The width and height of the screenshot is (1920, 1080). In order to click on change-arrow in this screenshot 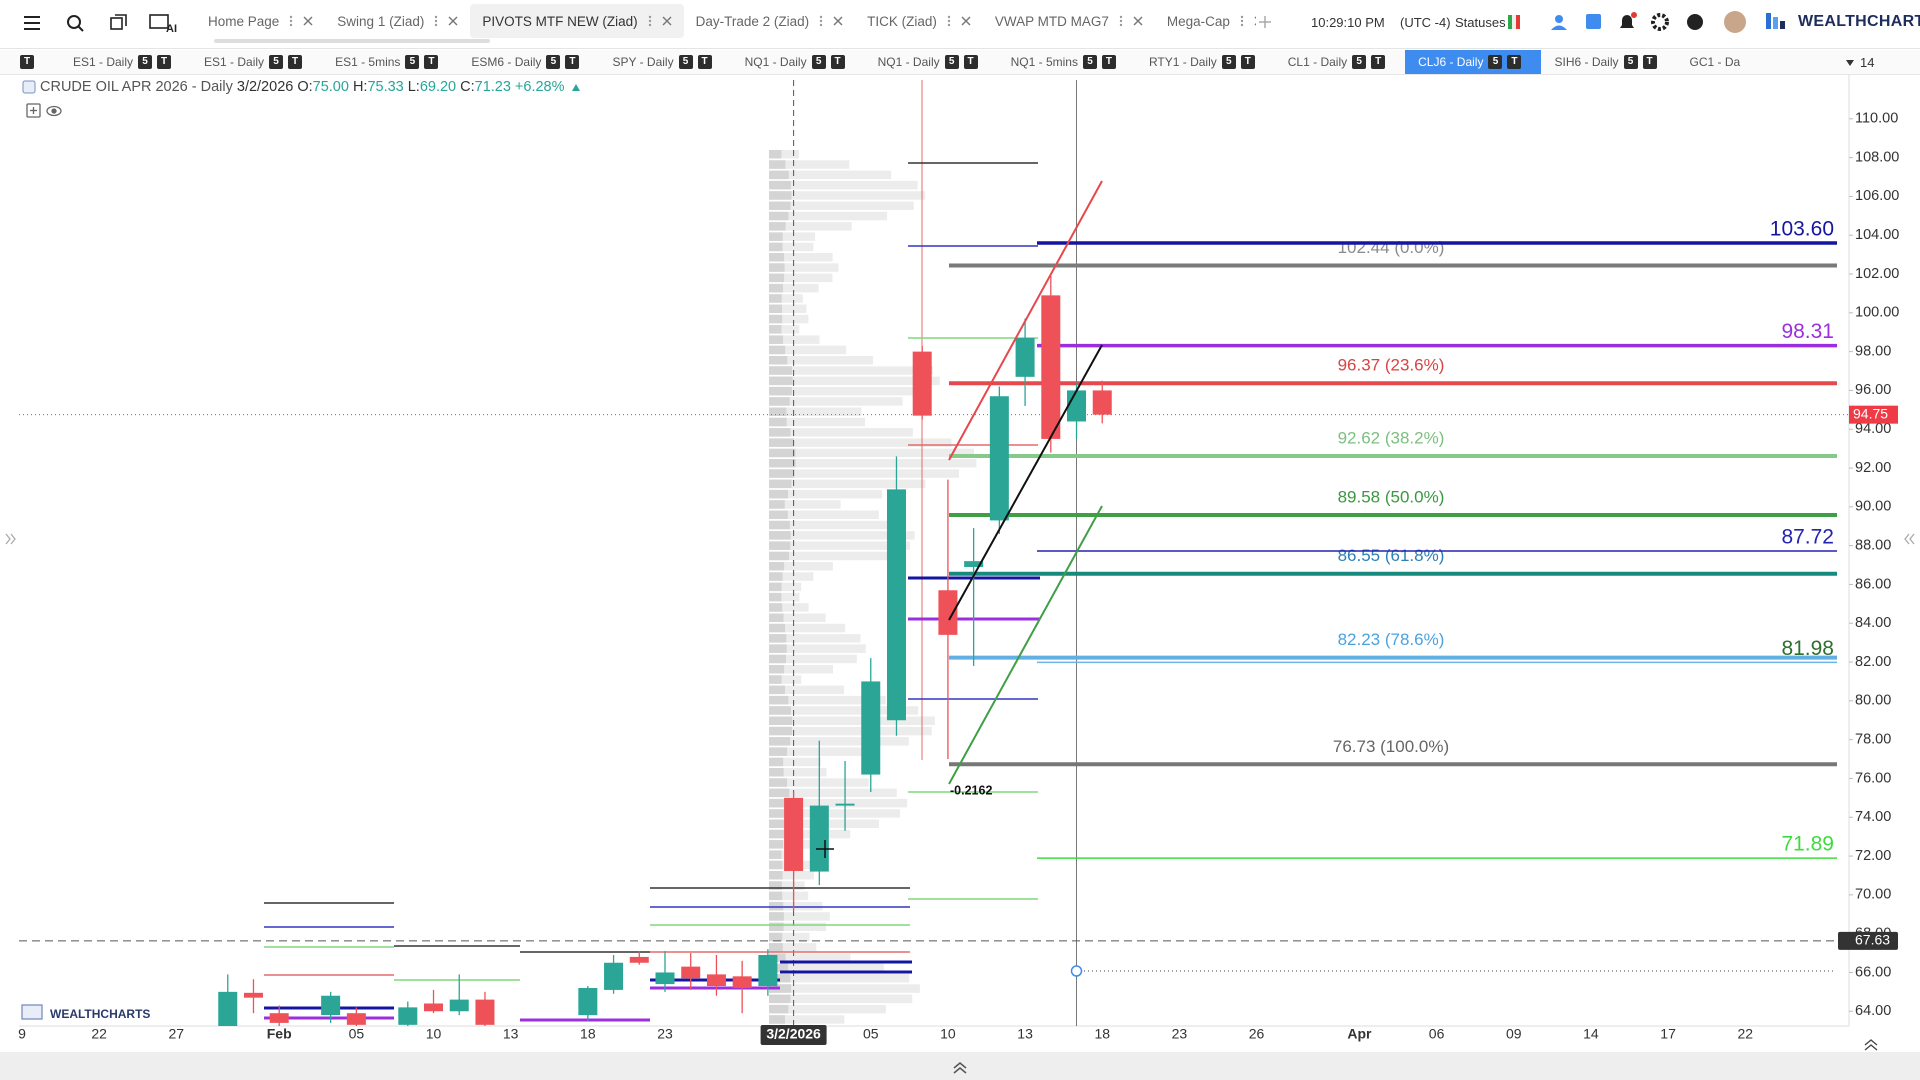, I will do `click(575, 87)`.